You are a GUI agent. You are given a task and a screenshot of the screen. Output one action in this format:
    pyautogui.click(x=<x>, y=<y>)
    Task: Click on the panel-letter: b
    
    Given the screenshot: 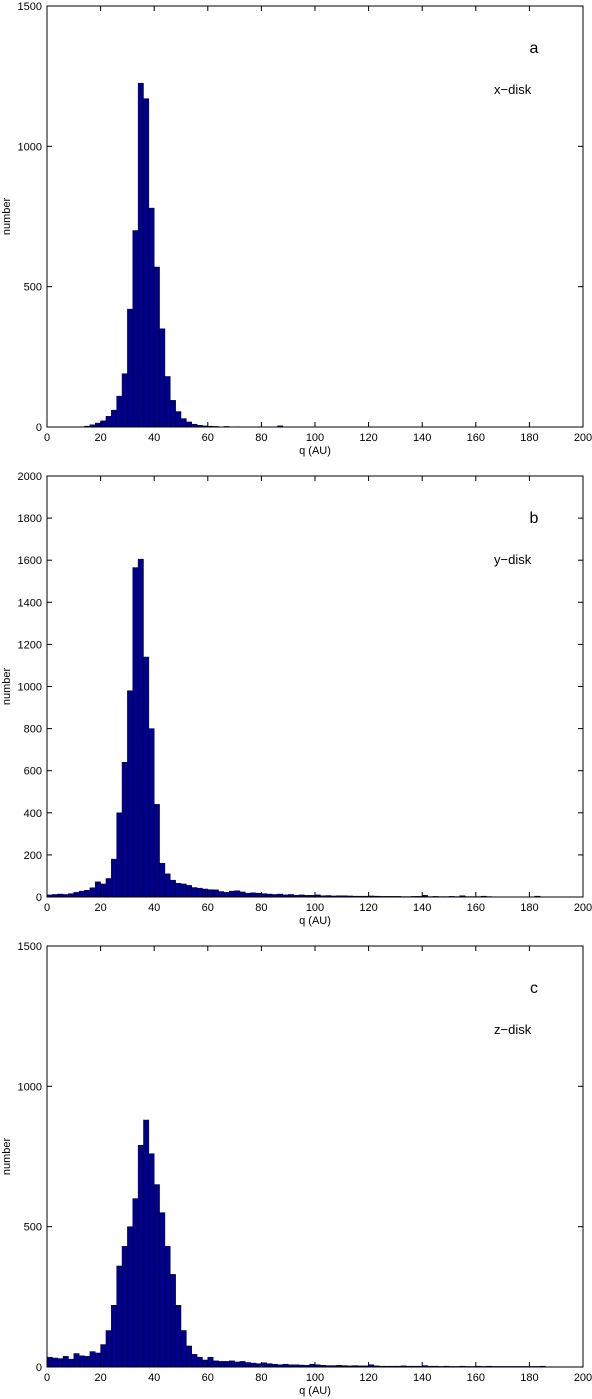 What is the action you would take?
    pyautogui.click(x=534, y=518)
    